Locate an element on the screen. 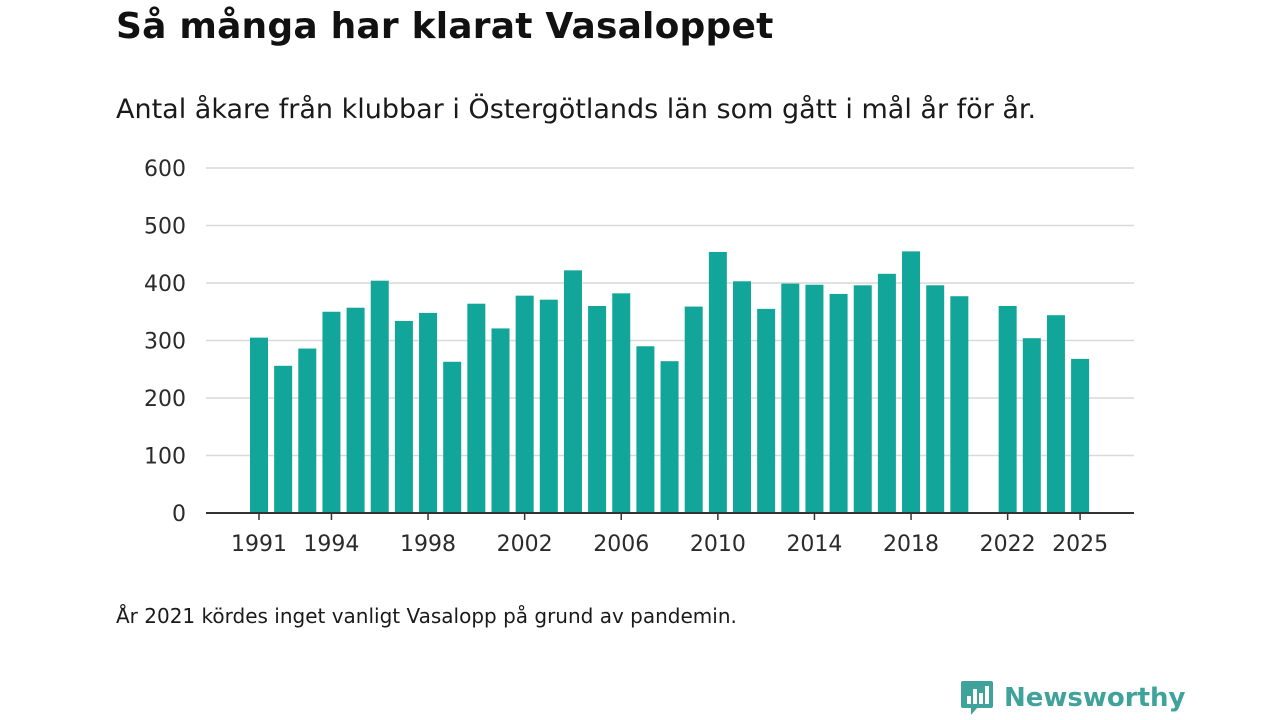 The width and height of the screenshot is (1280, 720). brand-name: Newsworthy is located at coordinates (1095, 698).